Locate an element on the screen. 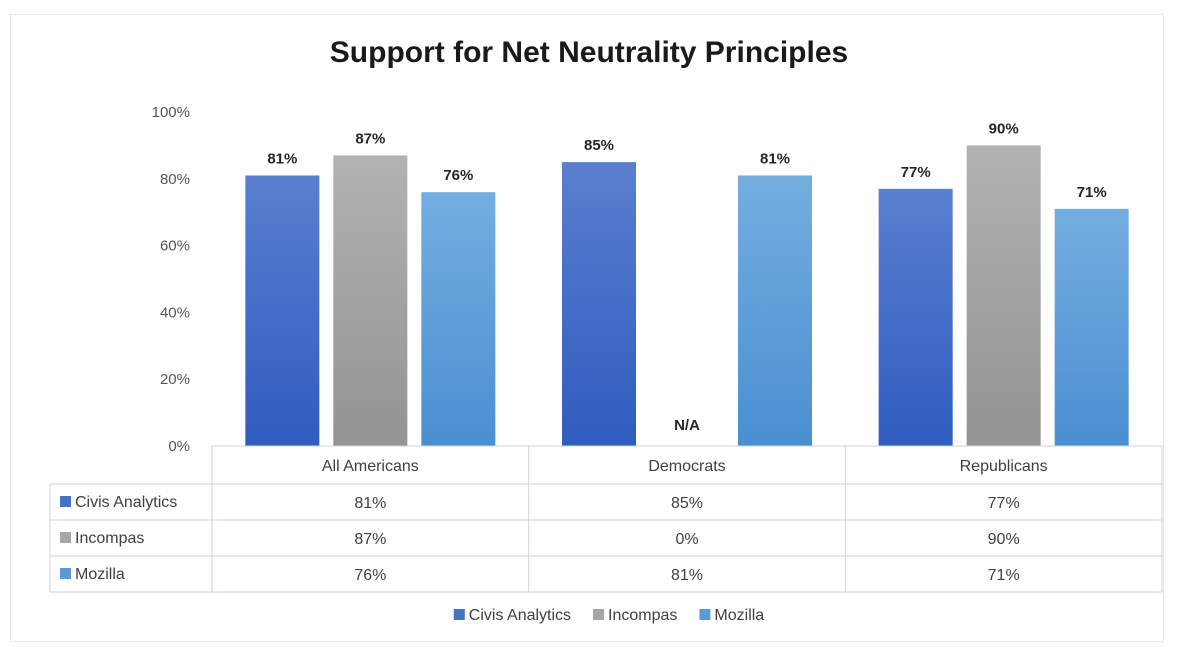 This screenshot has width=1178, height=647. y-axis: 0% 20% 40% 60% 80% 100% is located at coordinates (171, 279).